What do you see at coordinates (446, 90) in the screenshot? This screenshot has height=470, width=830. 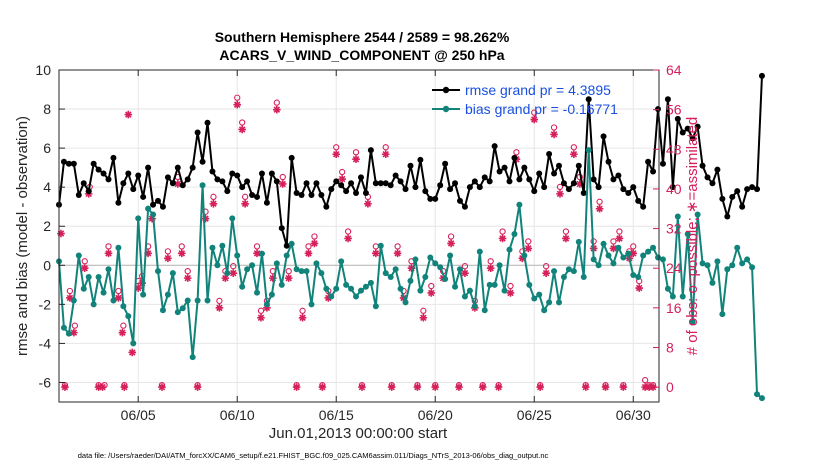 I see `legend-rmse-marker` at bounding box center [446, 90].